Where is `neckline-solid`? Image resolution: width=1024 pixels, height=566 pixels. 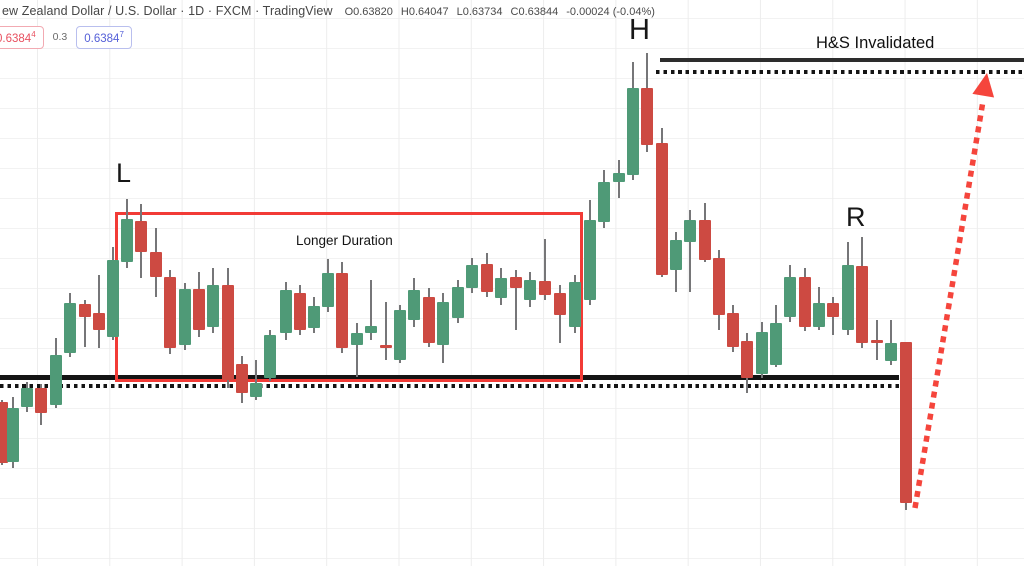 neckline-solid is located at coordinates (449, 377).